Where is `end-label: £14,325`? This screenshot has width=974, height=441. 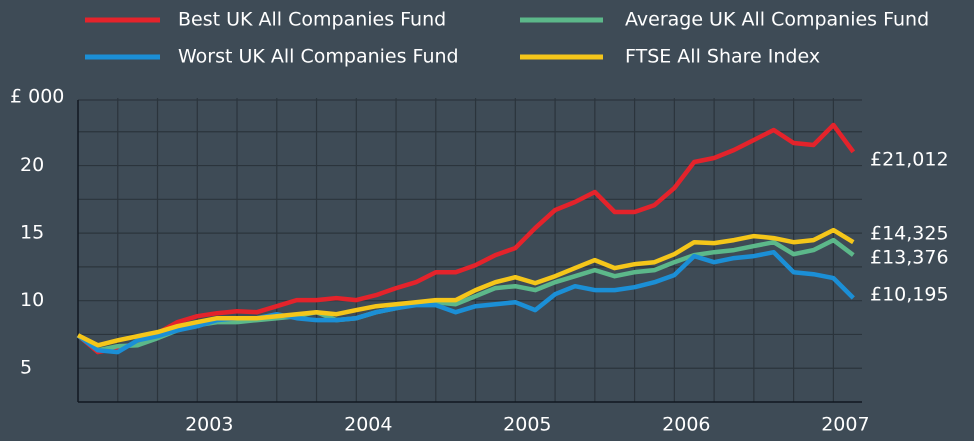
end-label: £14,325 is located at coordinates (909, 234).